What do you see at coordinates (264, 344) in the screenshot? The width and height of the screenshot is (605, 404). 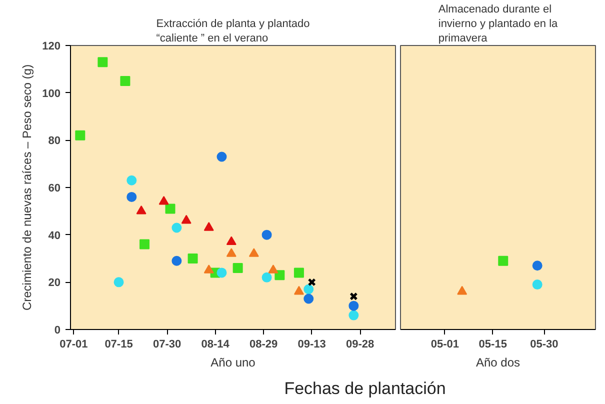 I see `x-tick-label: 08-29` at bounding box center [264, 344].